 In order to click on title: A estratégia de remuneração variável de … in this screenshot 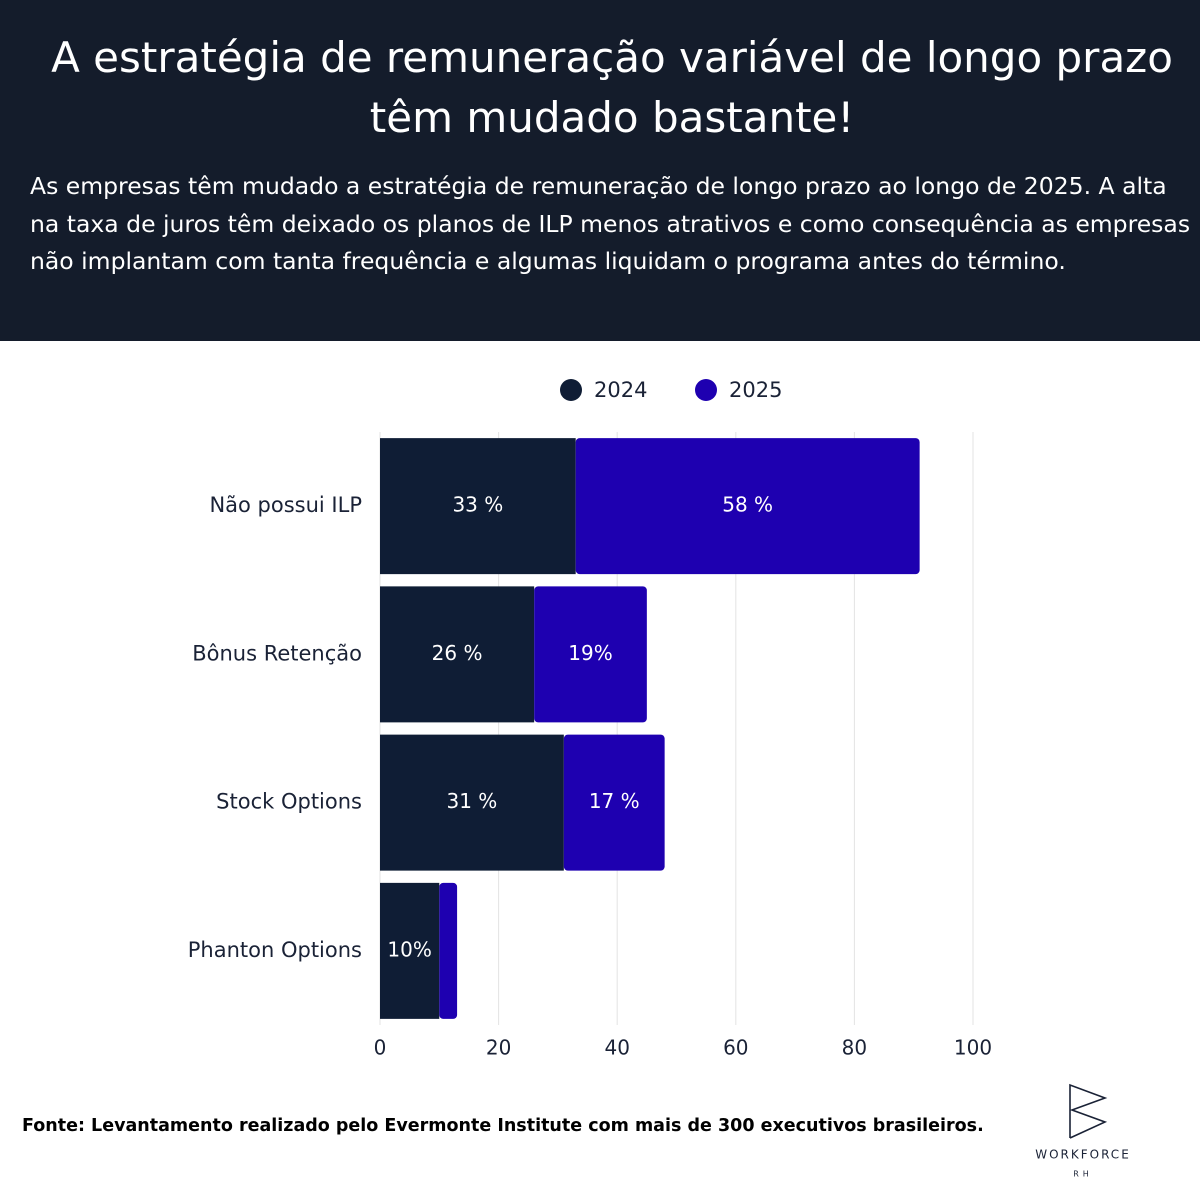, I will do `click(612, 87)`.